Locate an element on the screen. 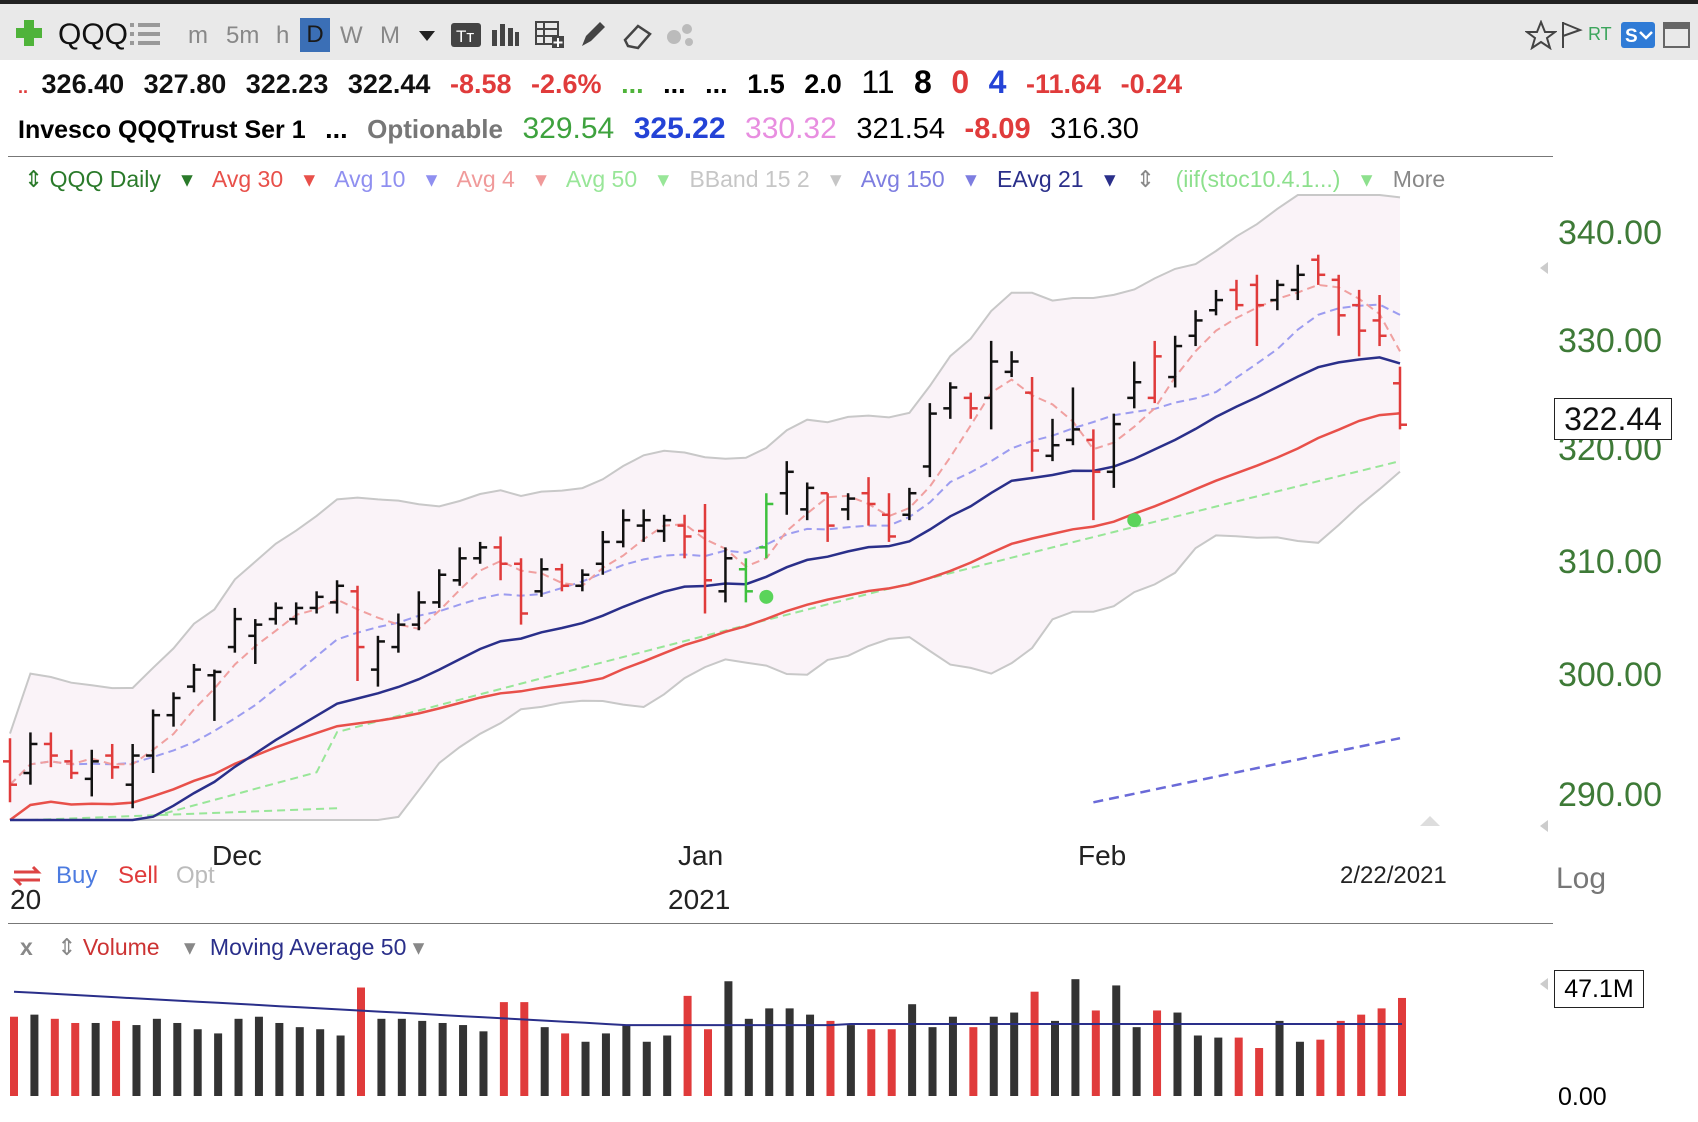  y-label-340: 340.00 is located at coordinates (1610, 233).